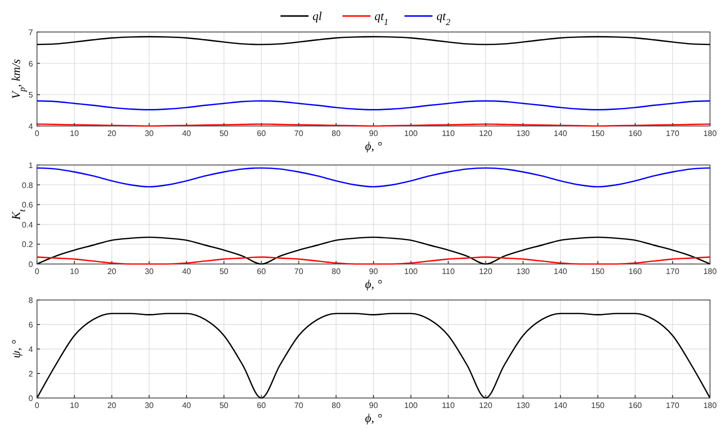  What do you see at coordinates (31, 300) in the screenshot?
I see `y-tick-label: 8` at bounding box center [31, 300].